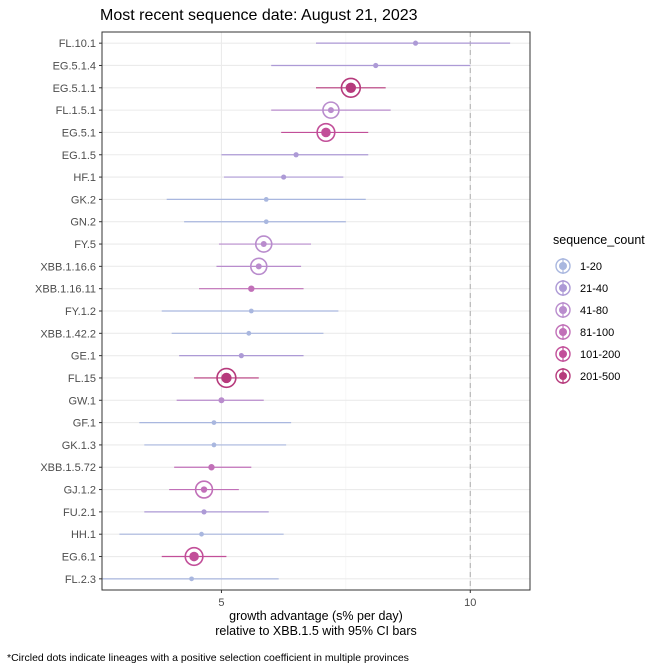 The width and height of the screenshot is (672, 672). What do you see at coordinates (68, 468) in the screenshot?
I see `y-tick-label-xbb-1-5-72: XBB.1.5.72` at bounding box center [68, 468].